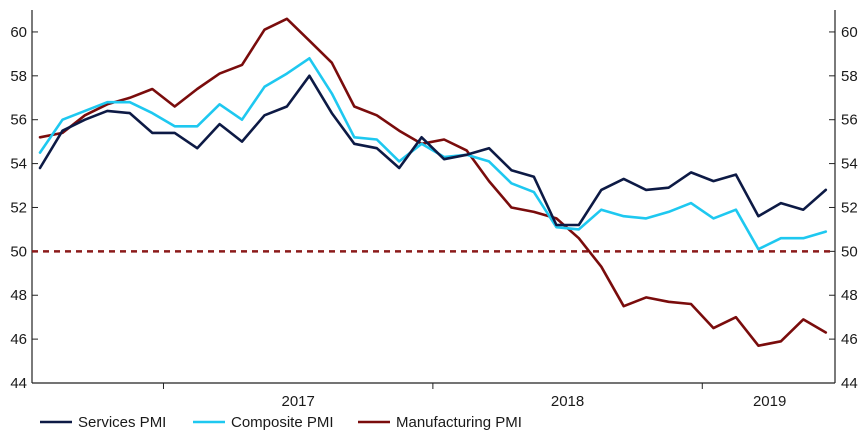 The width and height of the screenshot is (867, 440). What do you see at coordinates (849, 207) in the screenshot?
I see `right-tick-label-52: 52` at bounding box center [849, 207].